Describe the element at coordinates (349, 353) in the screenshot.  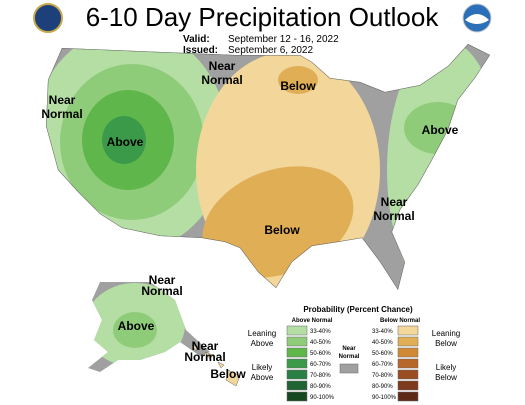
I see `legend-near-normal: Near Normal` at that location.